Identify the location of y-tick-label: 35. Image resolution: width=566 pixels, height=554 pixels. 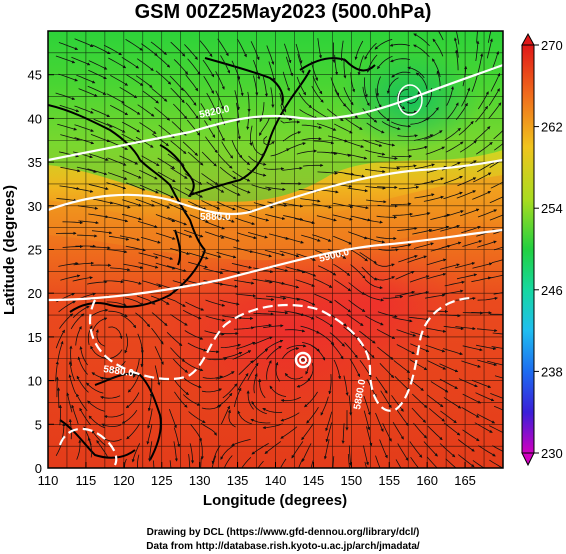
(35, 162).